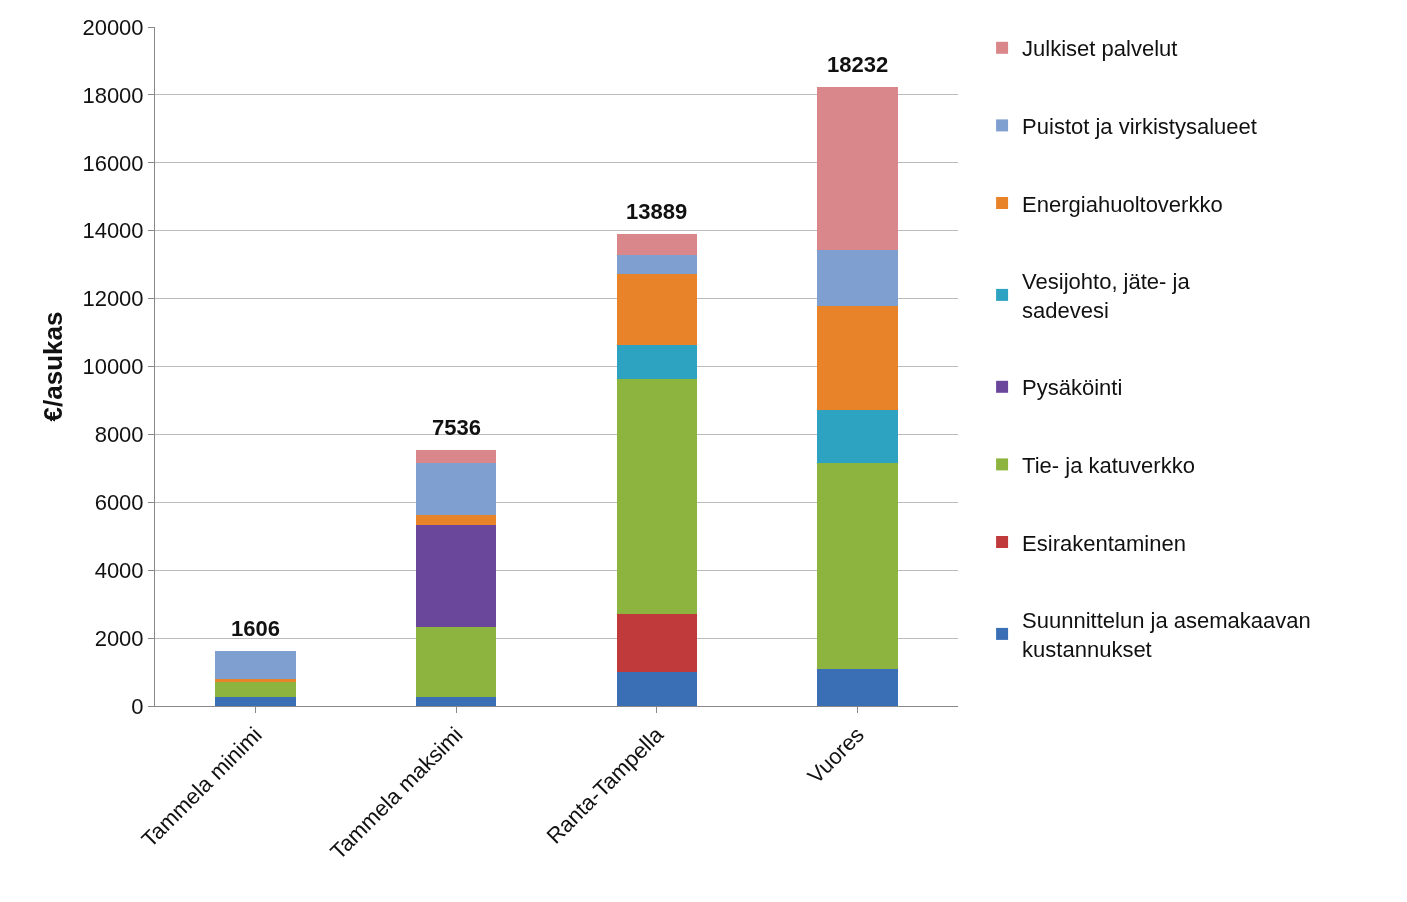 The width and height of the screenshot is (1407, 902). I want to click on total-label: 18232, so click(858, 64).